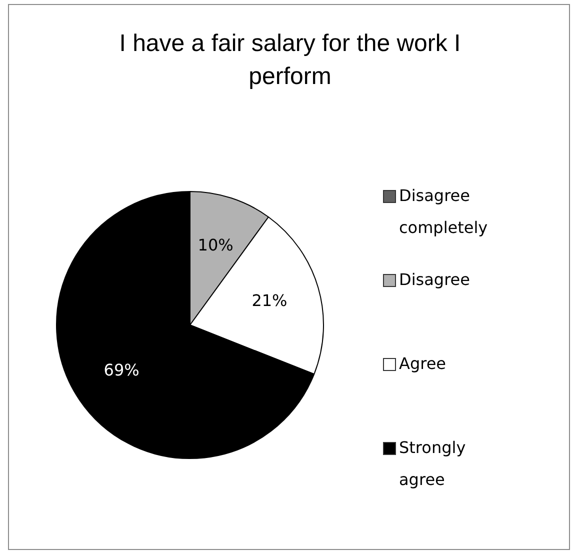 The image size is (574, 553). I want to click on legend-label: Strongly agree, so click(433, 464).